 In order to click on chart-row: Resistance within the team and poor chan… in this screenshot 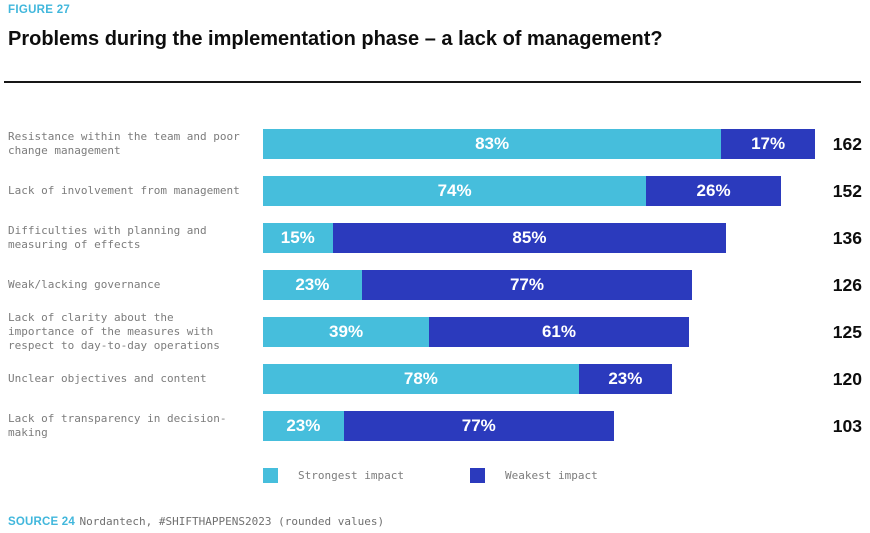, I will do `click(435, 144)`.